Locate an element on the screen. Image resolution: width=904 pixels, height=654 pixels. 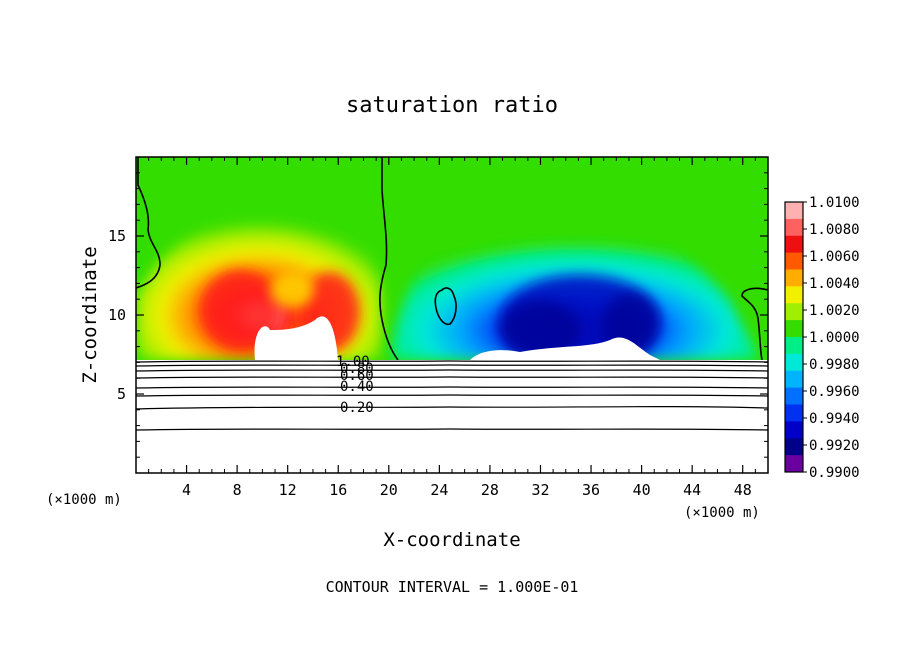
y-axis-unit: (×1000 m) is located at coordinates (84, 500).